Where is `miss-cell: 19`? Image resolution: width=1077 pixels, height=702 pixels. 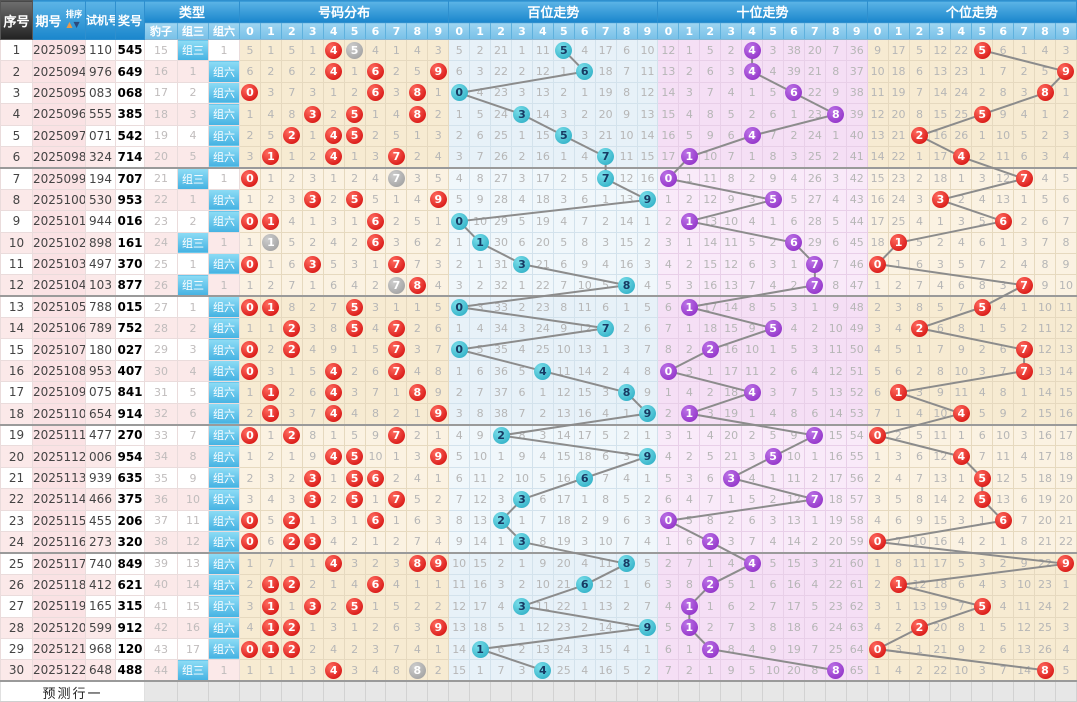
miss-cell: 19 is located at coordinates (1065, 478).